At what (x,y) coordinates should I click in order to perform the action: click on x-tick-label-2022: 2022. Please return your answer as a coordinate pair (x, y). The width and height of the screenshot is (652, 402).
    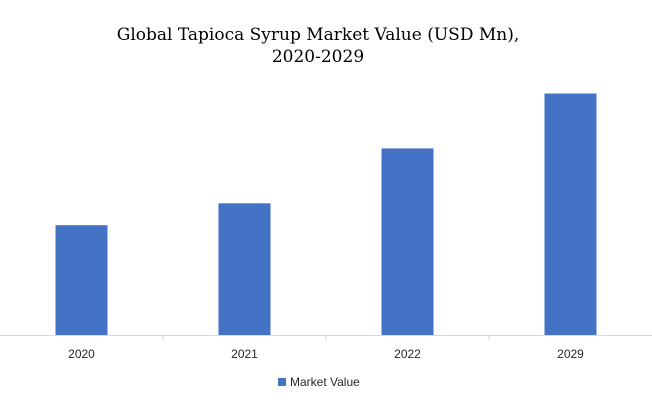
    Looking at the image, I should click on (407, 354).